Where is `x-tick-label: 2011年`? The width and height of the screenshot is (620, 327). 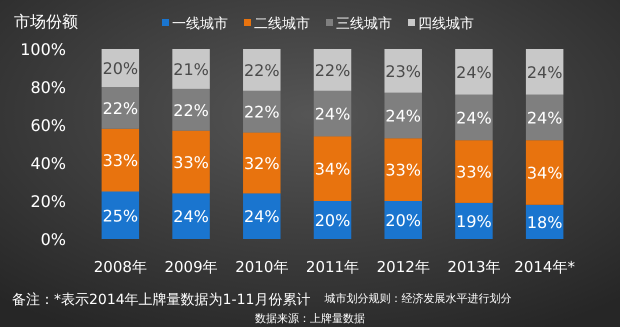 x-tick-label: 2011年 is located at coordinates (333, 267).